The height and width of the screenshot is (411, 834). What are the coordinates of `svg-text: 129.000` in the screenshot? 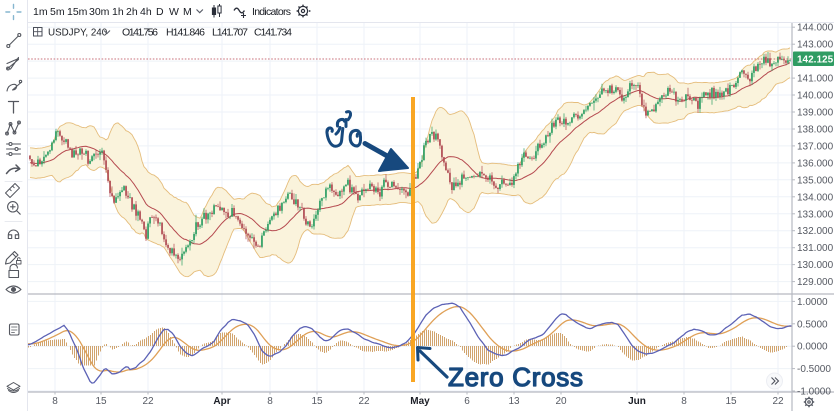 It's located at (815, 282).